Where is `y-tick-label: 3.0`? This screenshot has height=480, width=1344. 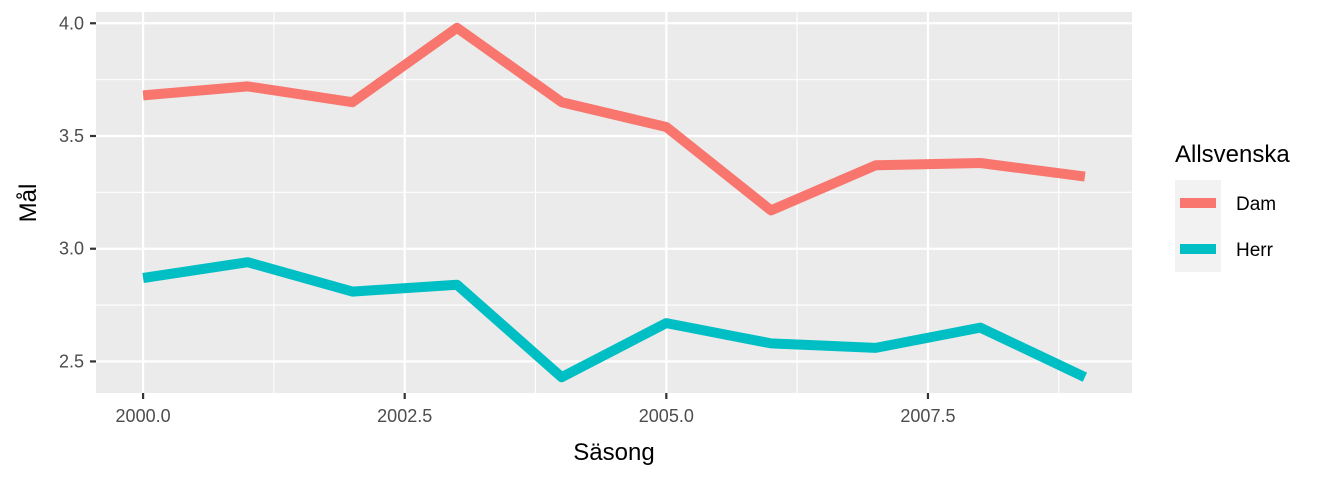 y-tick-label: 3.0 is located at coordinates (71, 249).